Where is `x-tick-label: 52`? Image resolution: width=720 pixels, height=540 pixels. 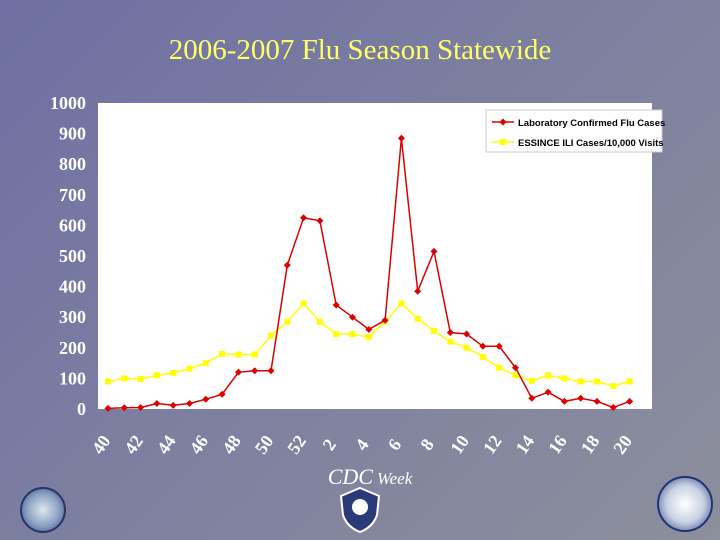 x-tick-label: 52 is located at coordinates (296, 444).